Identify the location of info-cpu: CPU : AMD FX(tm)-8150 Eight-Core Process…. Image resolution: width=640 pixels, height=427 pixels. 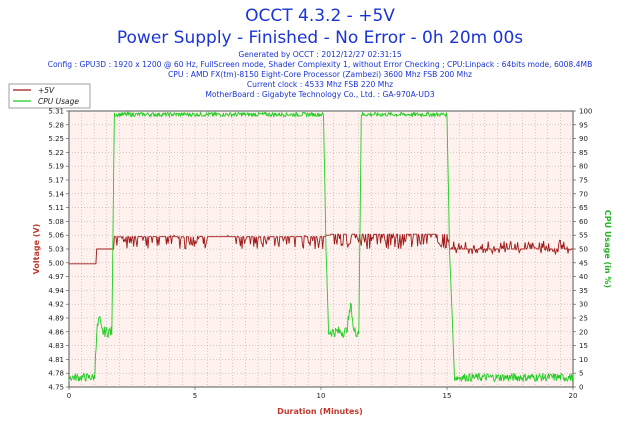
(320, 74).